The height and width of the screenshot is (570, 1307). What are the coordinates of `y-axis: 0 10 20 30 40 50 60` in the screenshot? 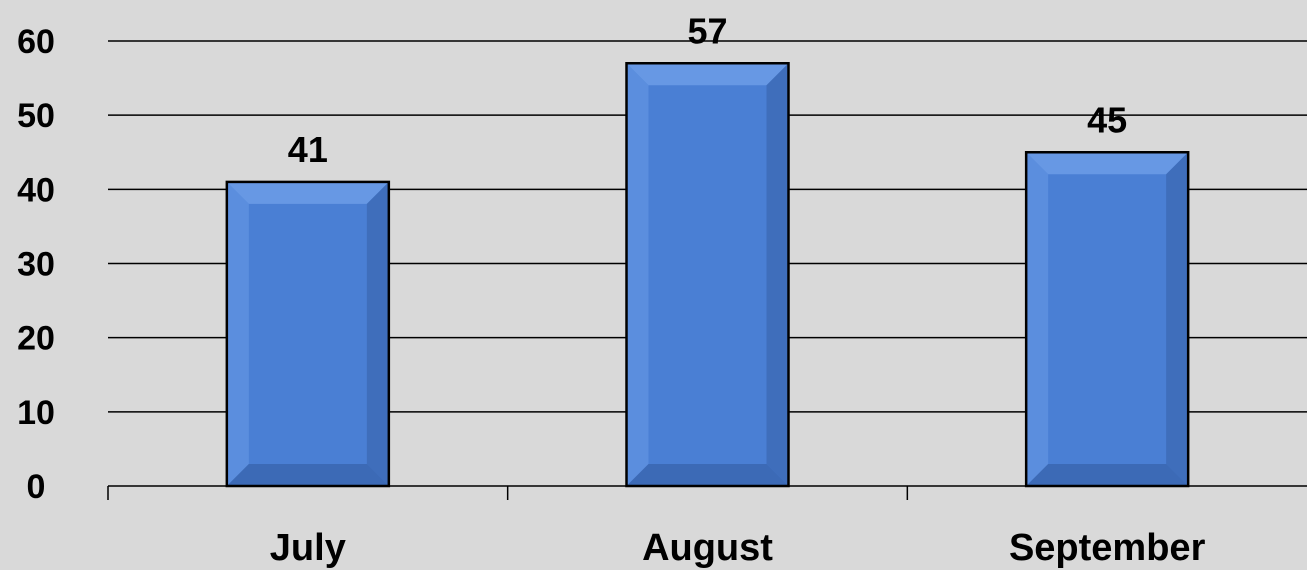 It's located at (36, 264).